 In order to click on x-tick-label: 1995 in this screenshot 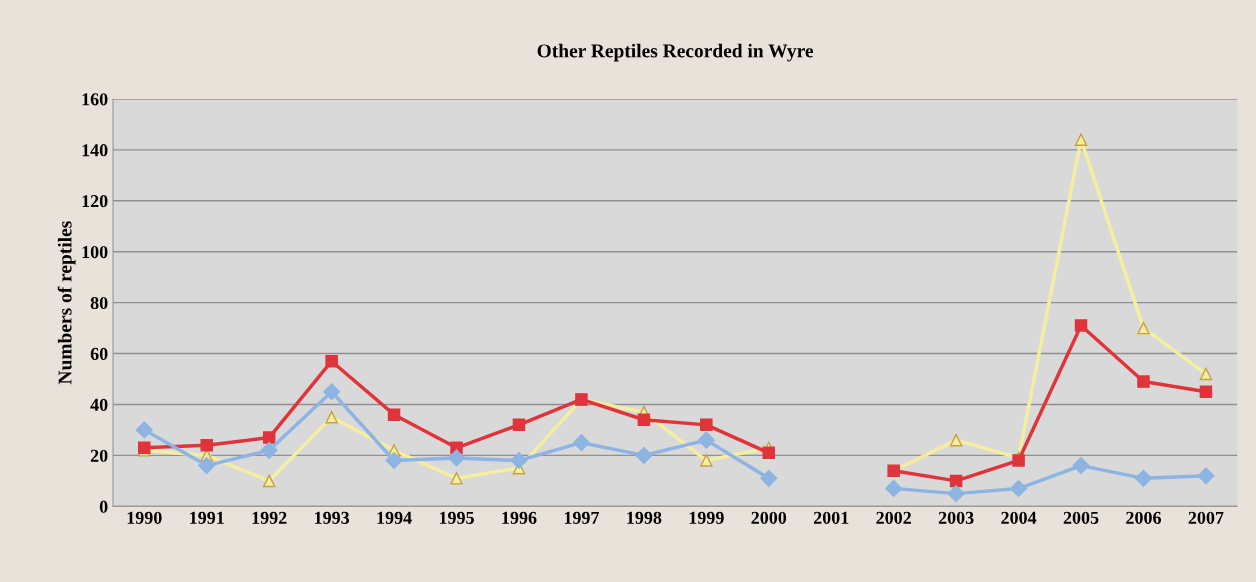, I will do `click(456, 517)`.